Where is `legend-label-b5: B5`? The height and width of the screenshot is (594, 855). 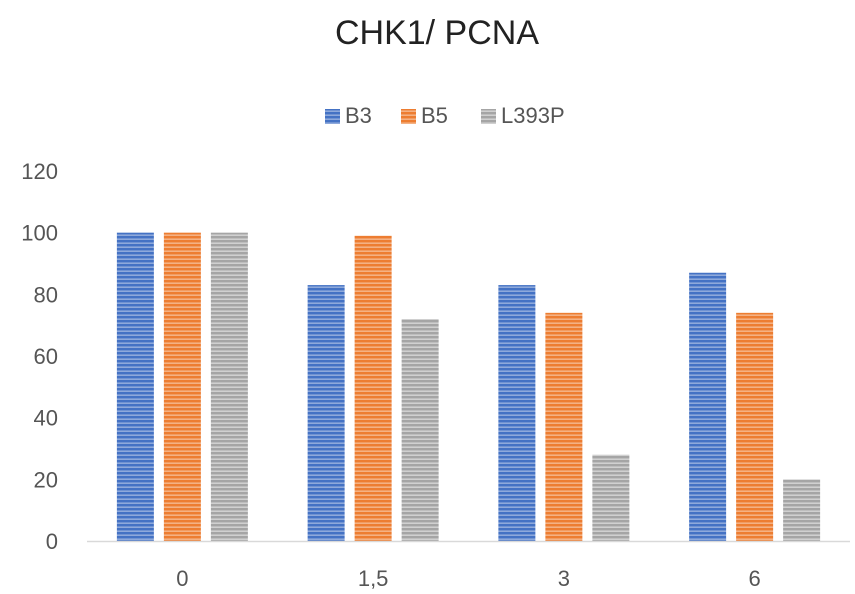
legend-label-b5: B5 is located at coordinates (434, 115).